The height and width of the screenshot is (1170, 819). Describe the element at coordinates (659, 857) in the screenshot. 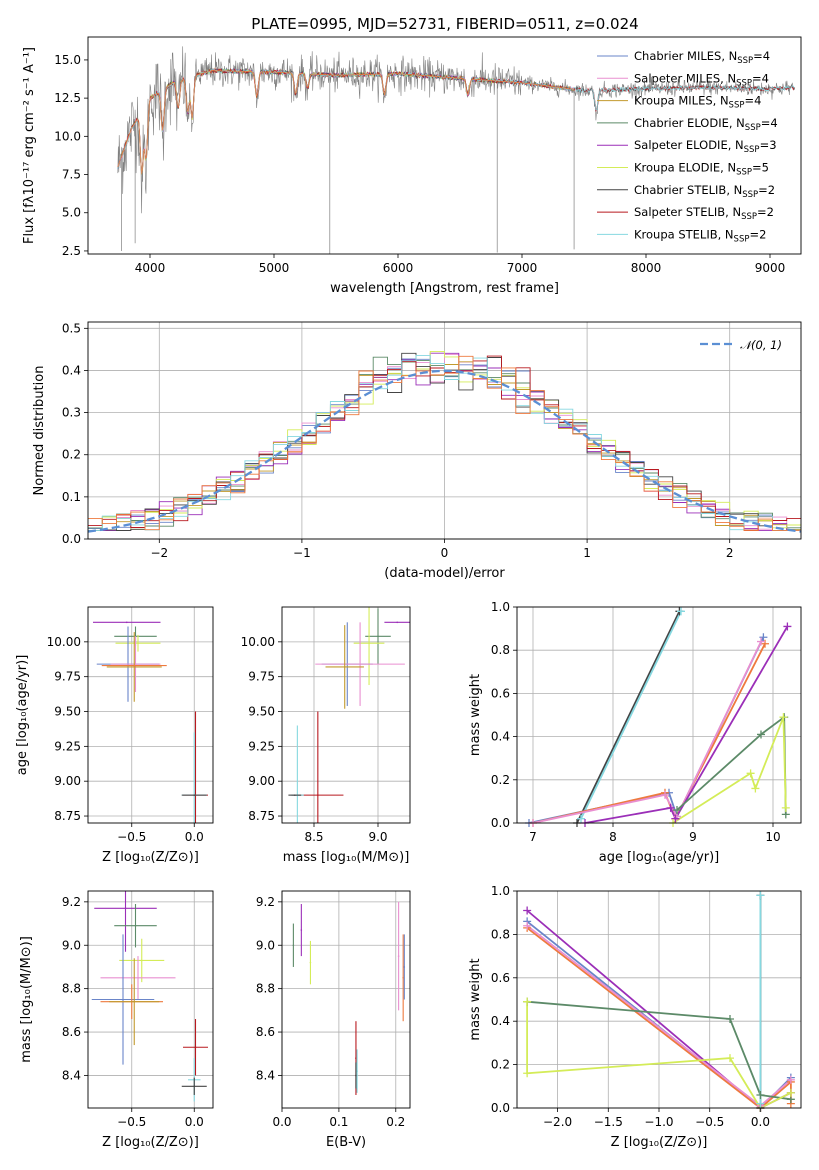

I see `x-axis-label: age [log₁₀(age/yr)]` at that location.